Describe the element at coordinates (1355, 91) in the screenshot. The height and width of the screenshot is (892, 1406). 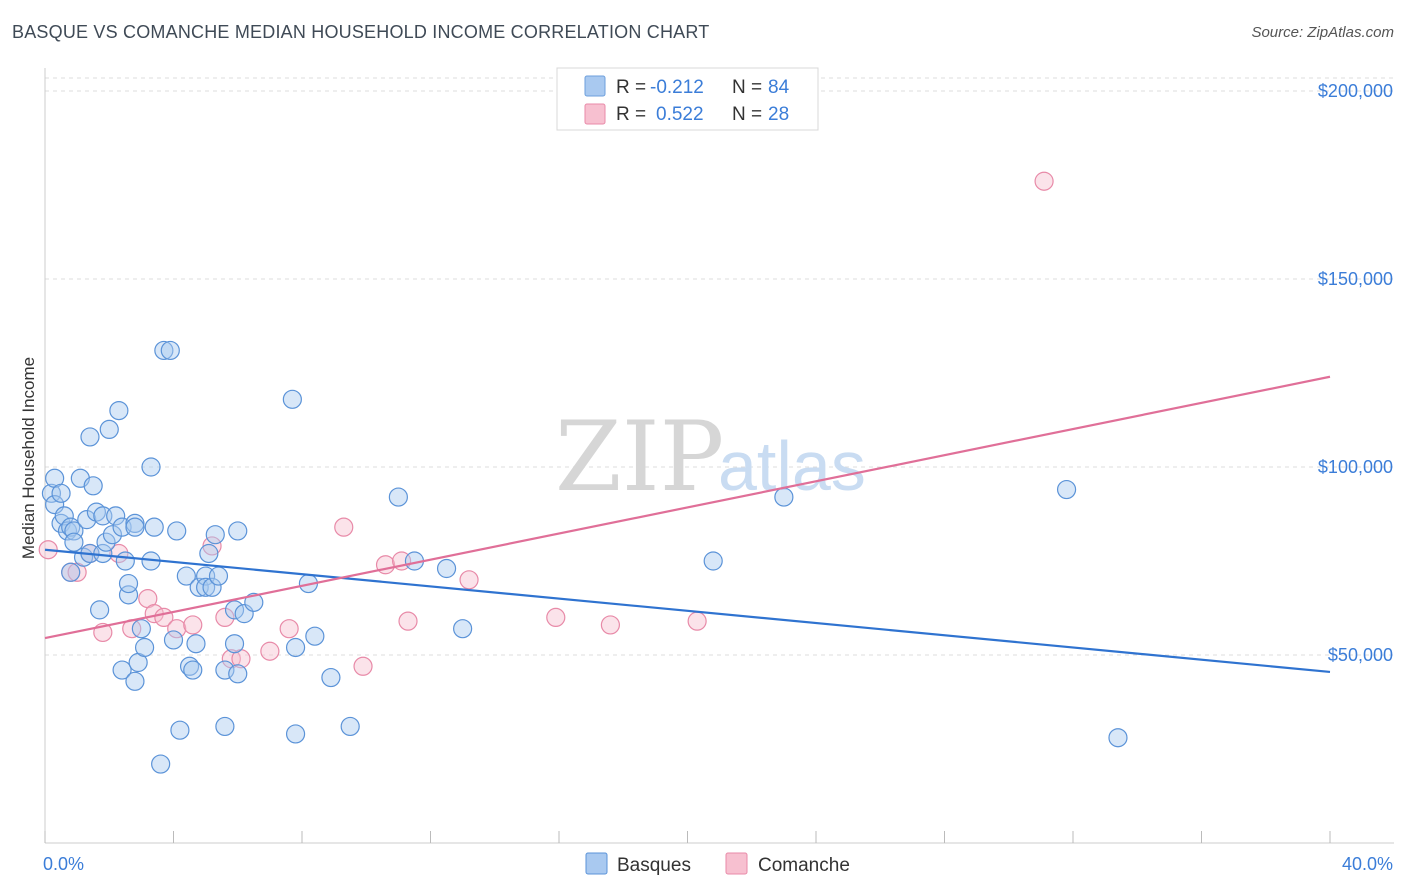
I see `y-tick-label: $200,000` at that location.